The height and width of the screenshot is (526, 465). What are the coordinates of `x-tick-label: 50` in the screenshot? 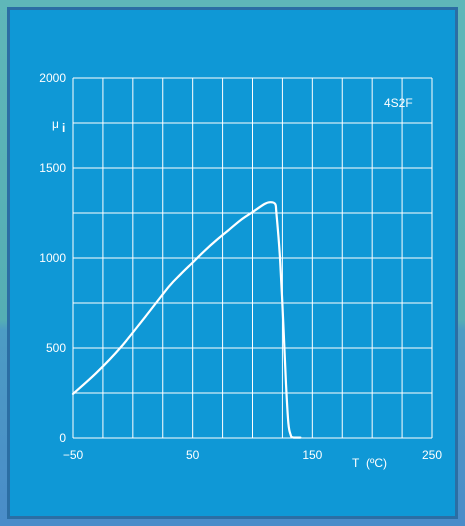 It's located at (193, 455).